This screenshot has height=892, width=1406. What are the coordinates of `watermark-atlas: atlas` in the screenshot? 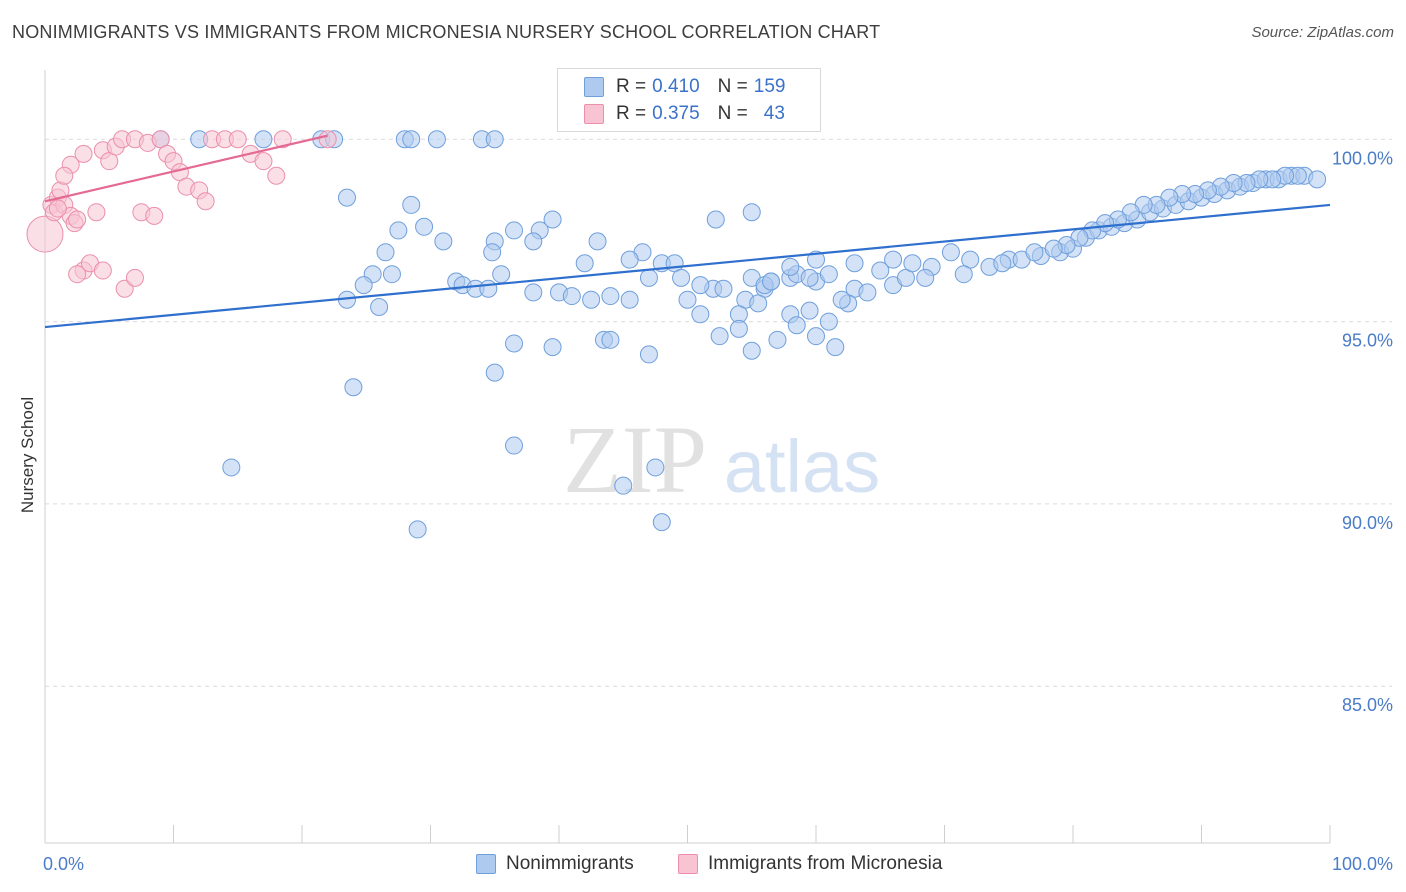 It's located at (802, 466).